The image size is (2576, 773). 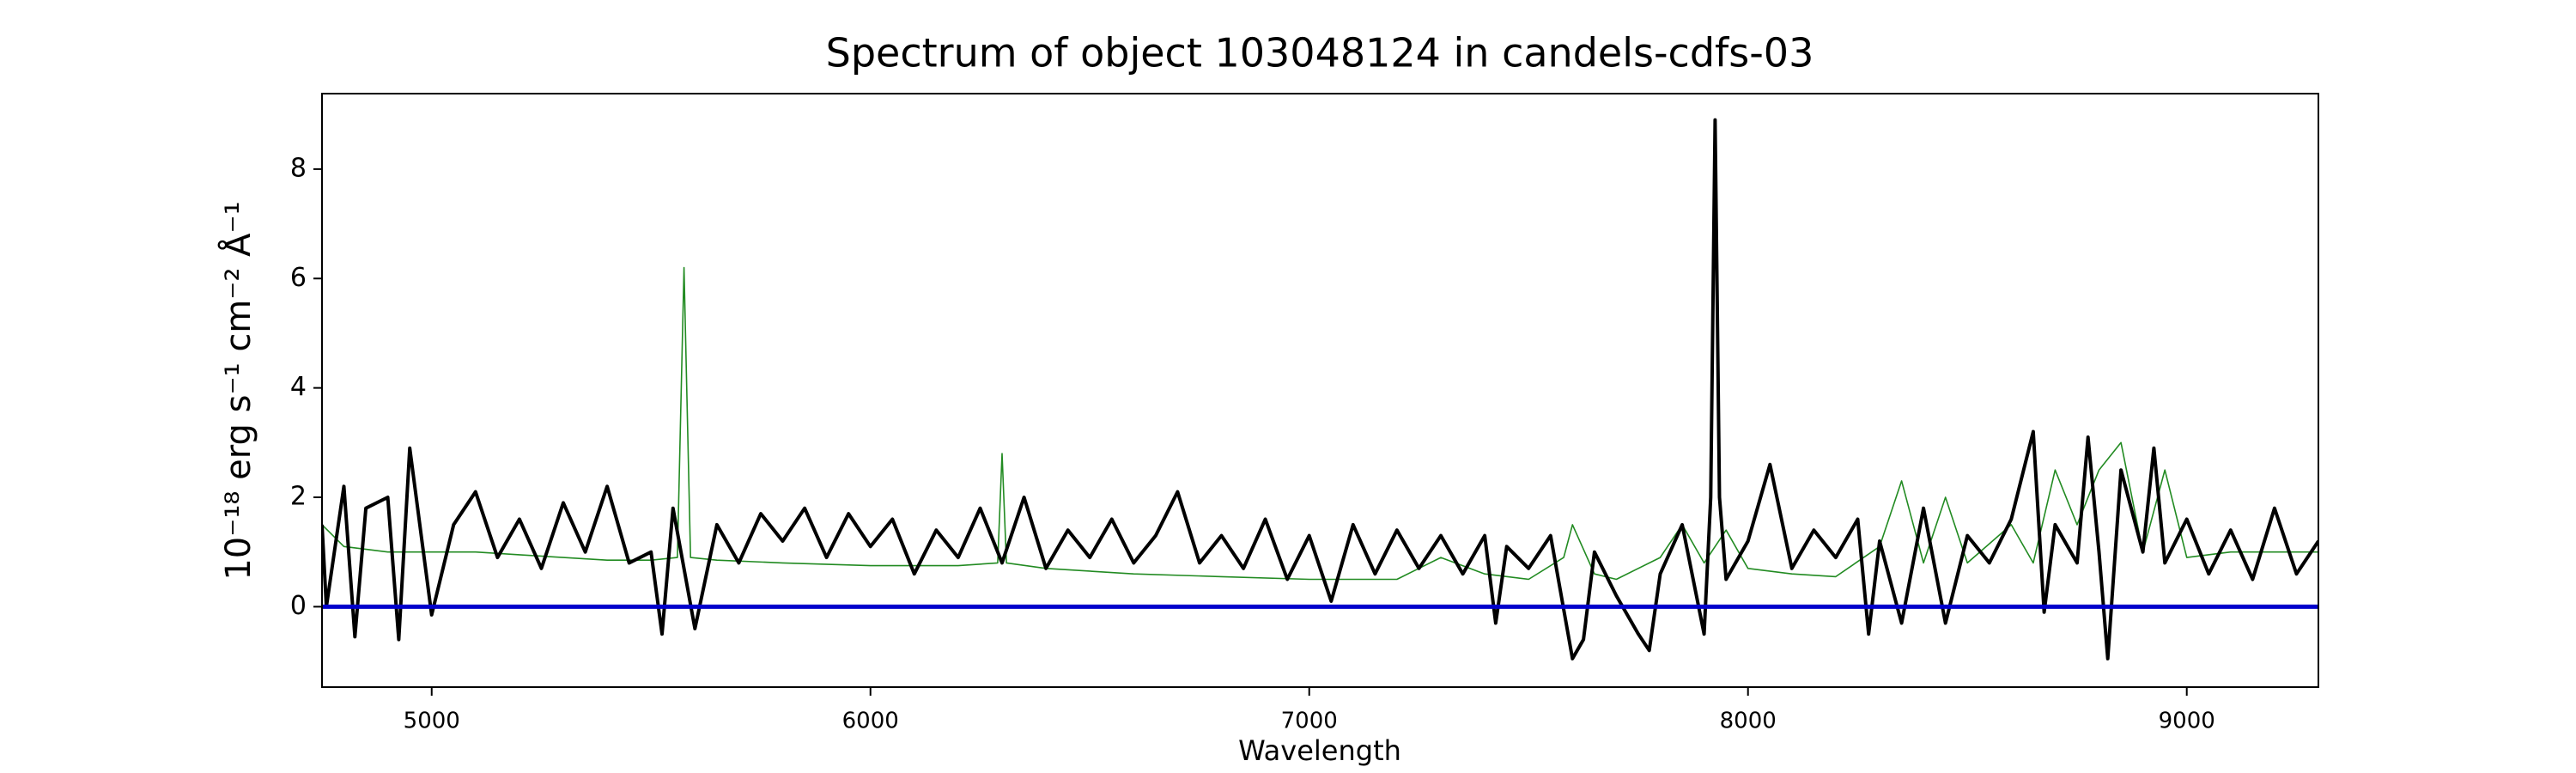 I want to click on x-tick-label: 8000, so click(x=1748, y=721).